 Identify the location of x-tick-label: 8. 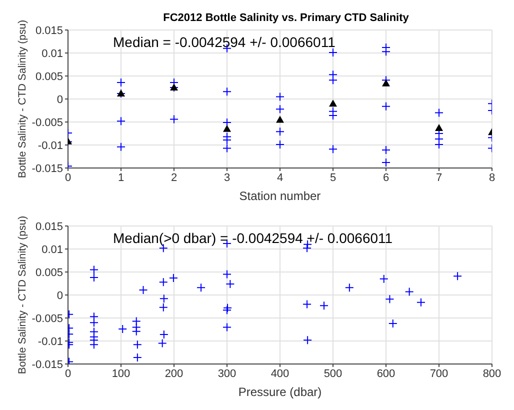
(492, 178).